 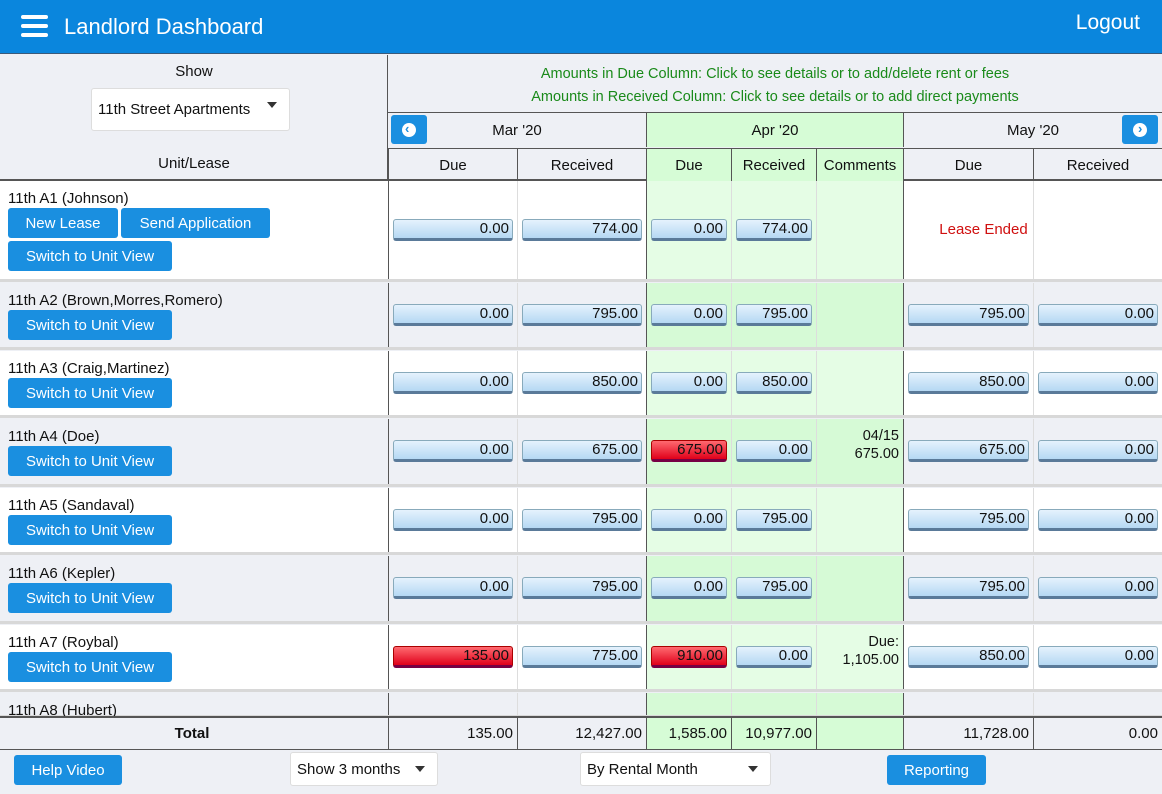 I want to click on dropdown-caret-icon, so click(x=272, y=104).